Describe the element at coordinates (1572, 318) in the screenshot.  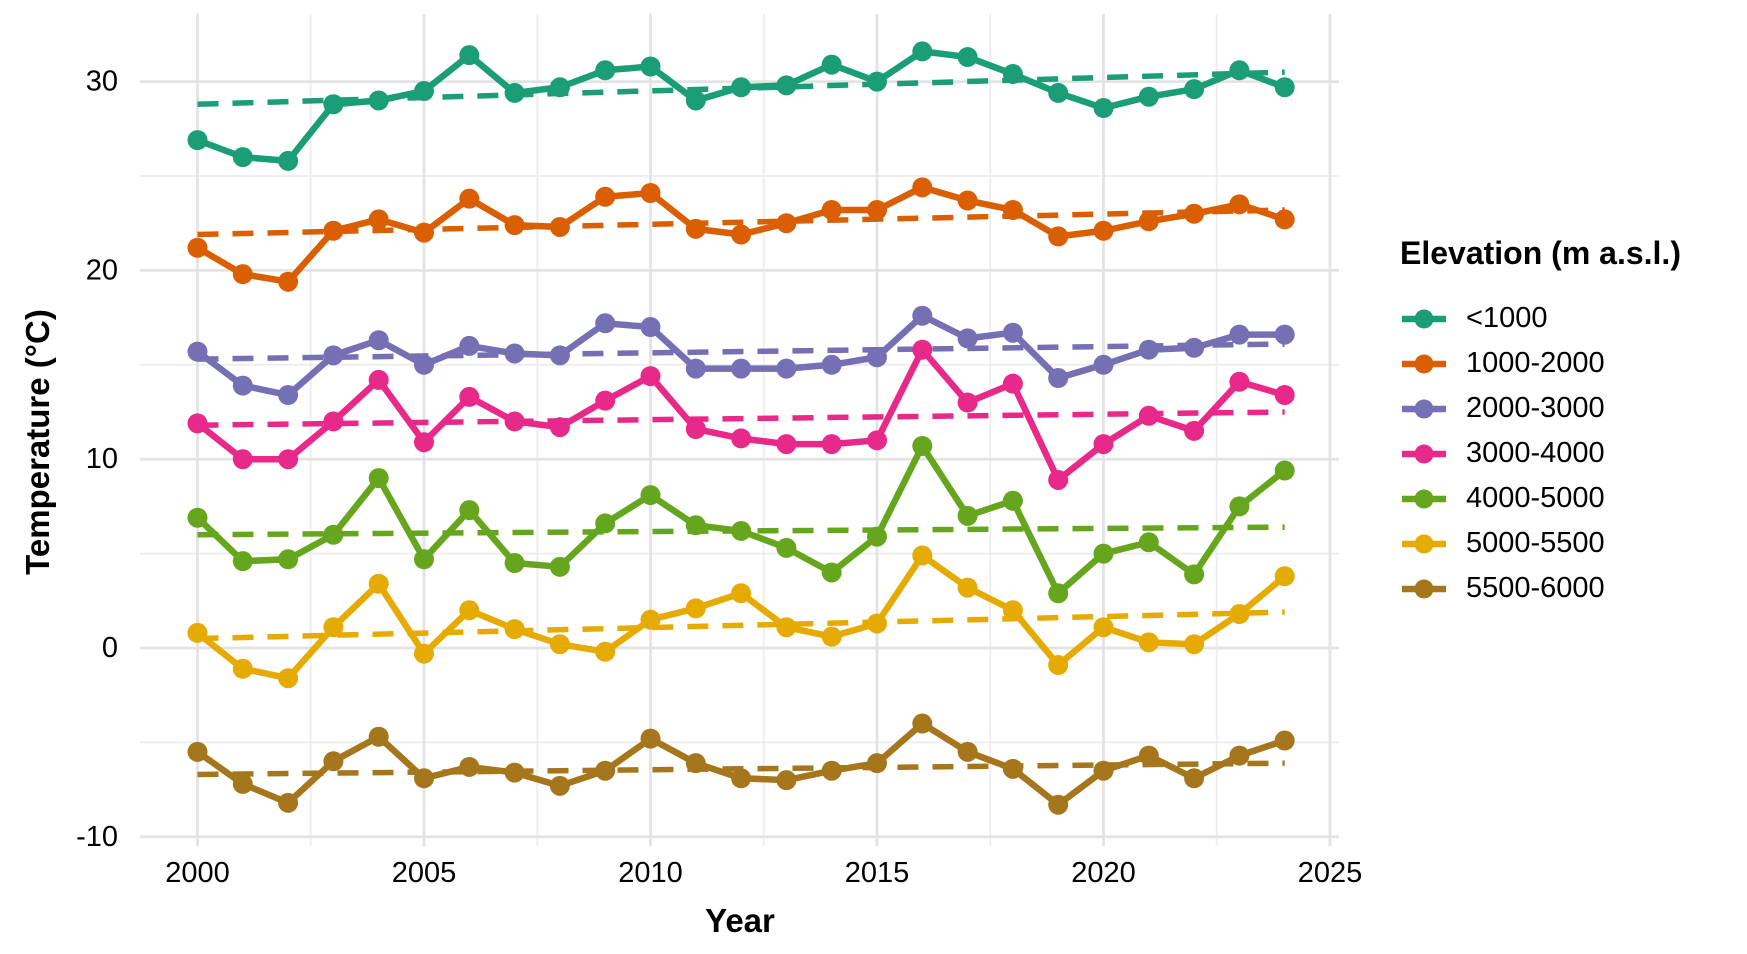
I see `legend-item-<1000: <1000` at that location.